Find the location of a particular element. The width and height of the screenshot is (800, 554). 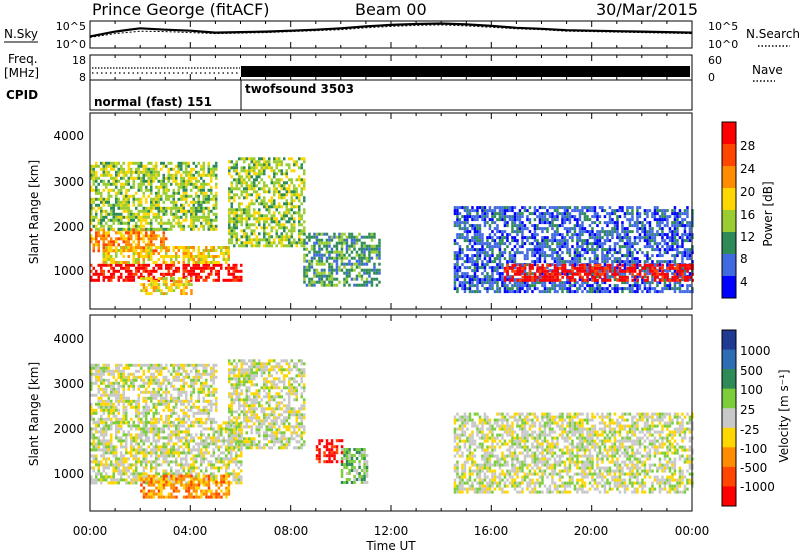

freq-band-late is located at coordinates (465, 71).